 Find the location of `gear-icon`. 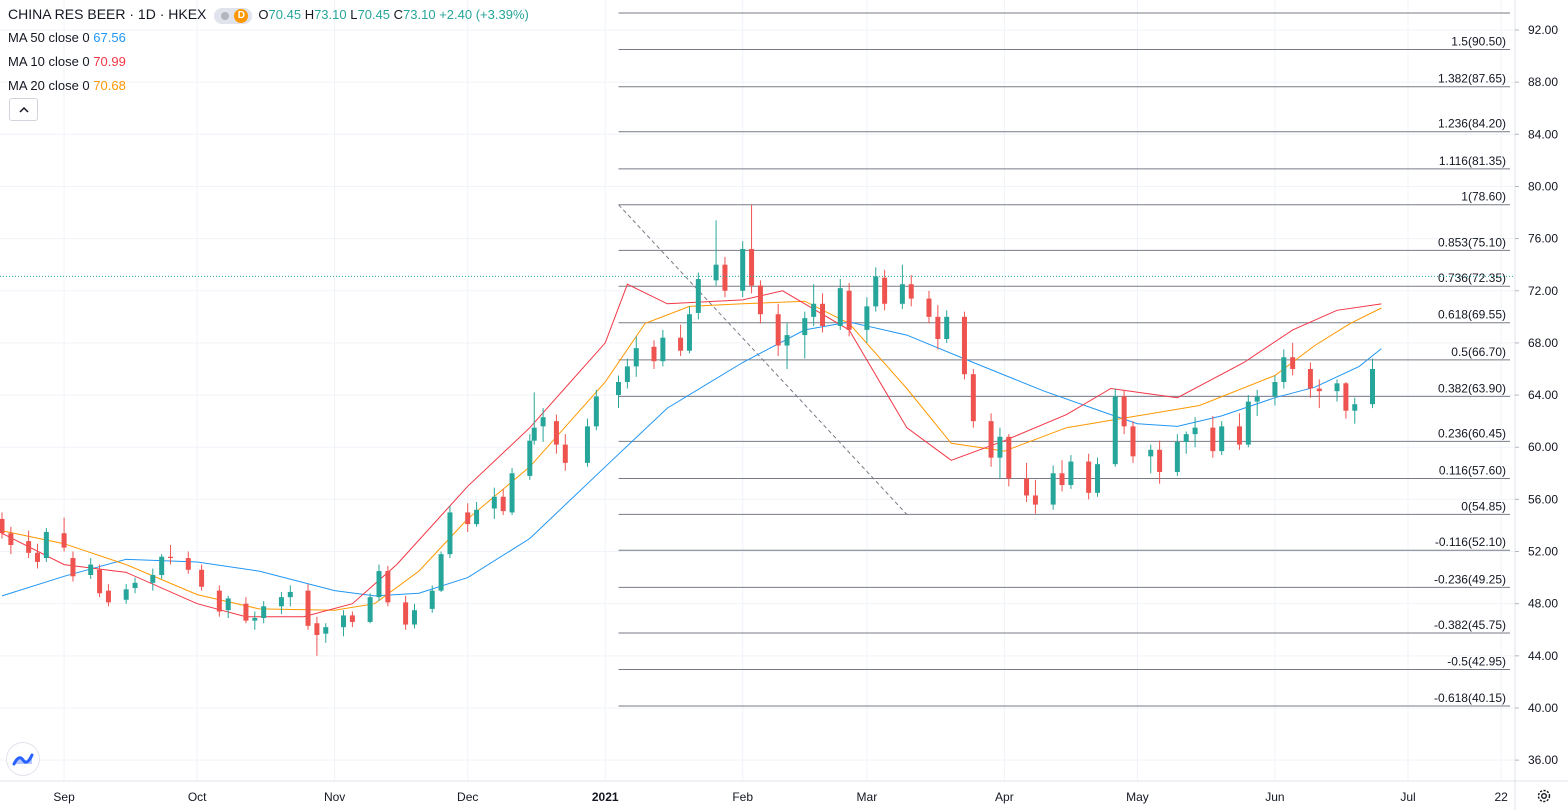

gear-icon is located at coordinates (1544, 796).